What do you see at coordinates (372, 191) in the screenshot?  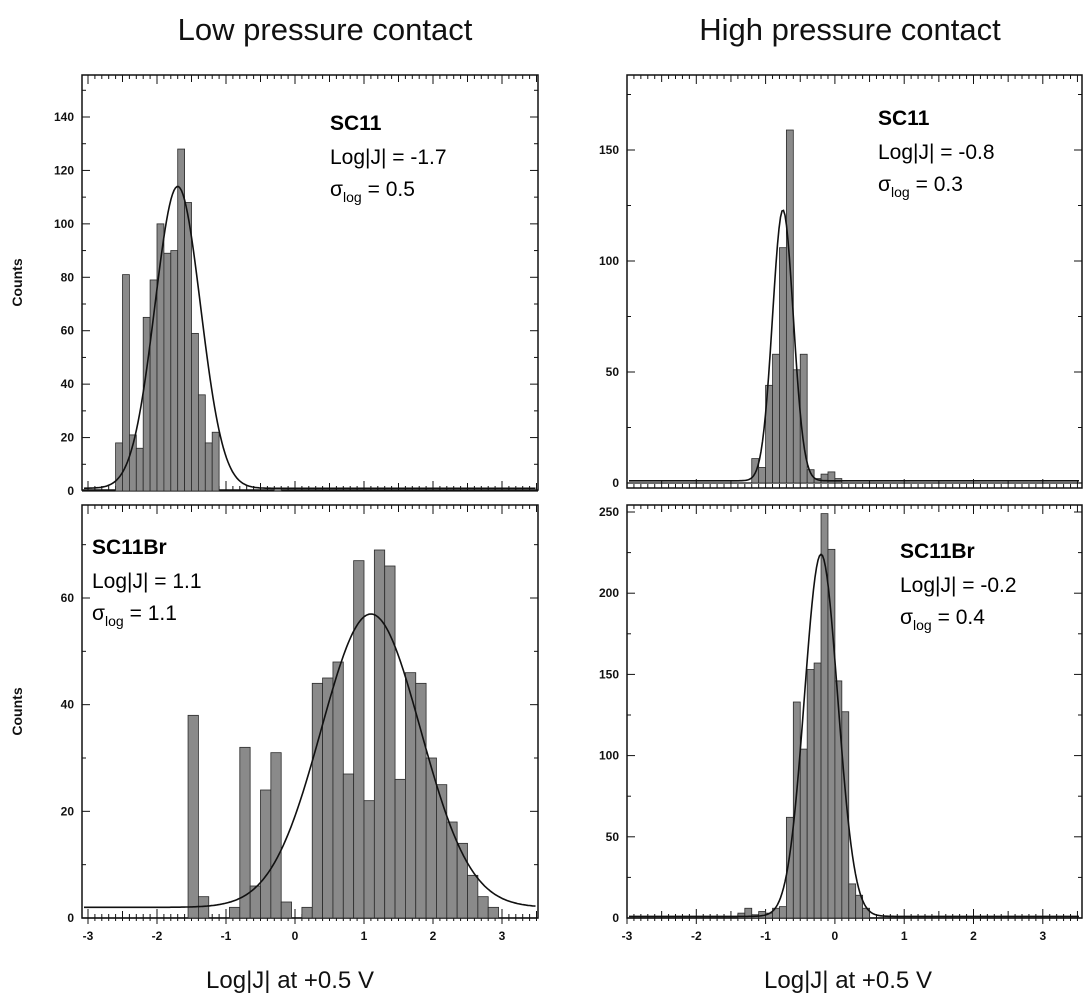 I see `sigma-value: σlog = 0.5` at bounding box center [372, 191].